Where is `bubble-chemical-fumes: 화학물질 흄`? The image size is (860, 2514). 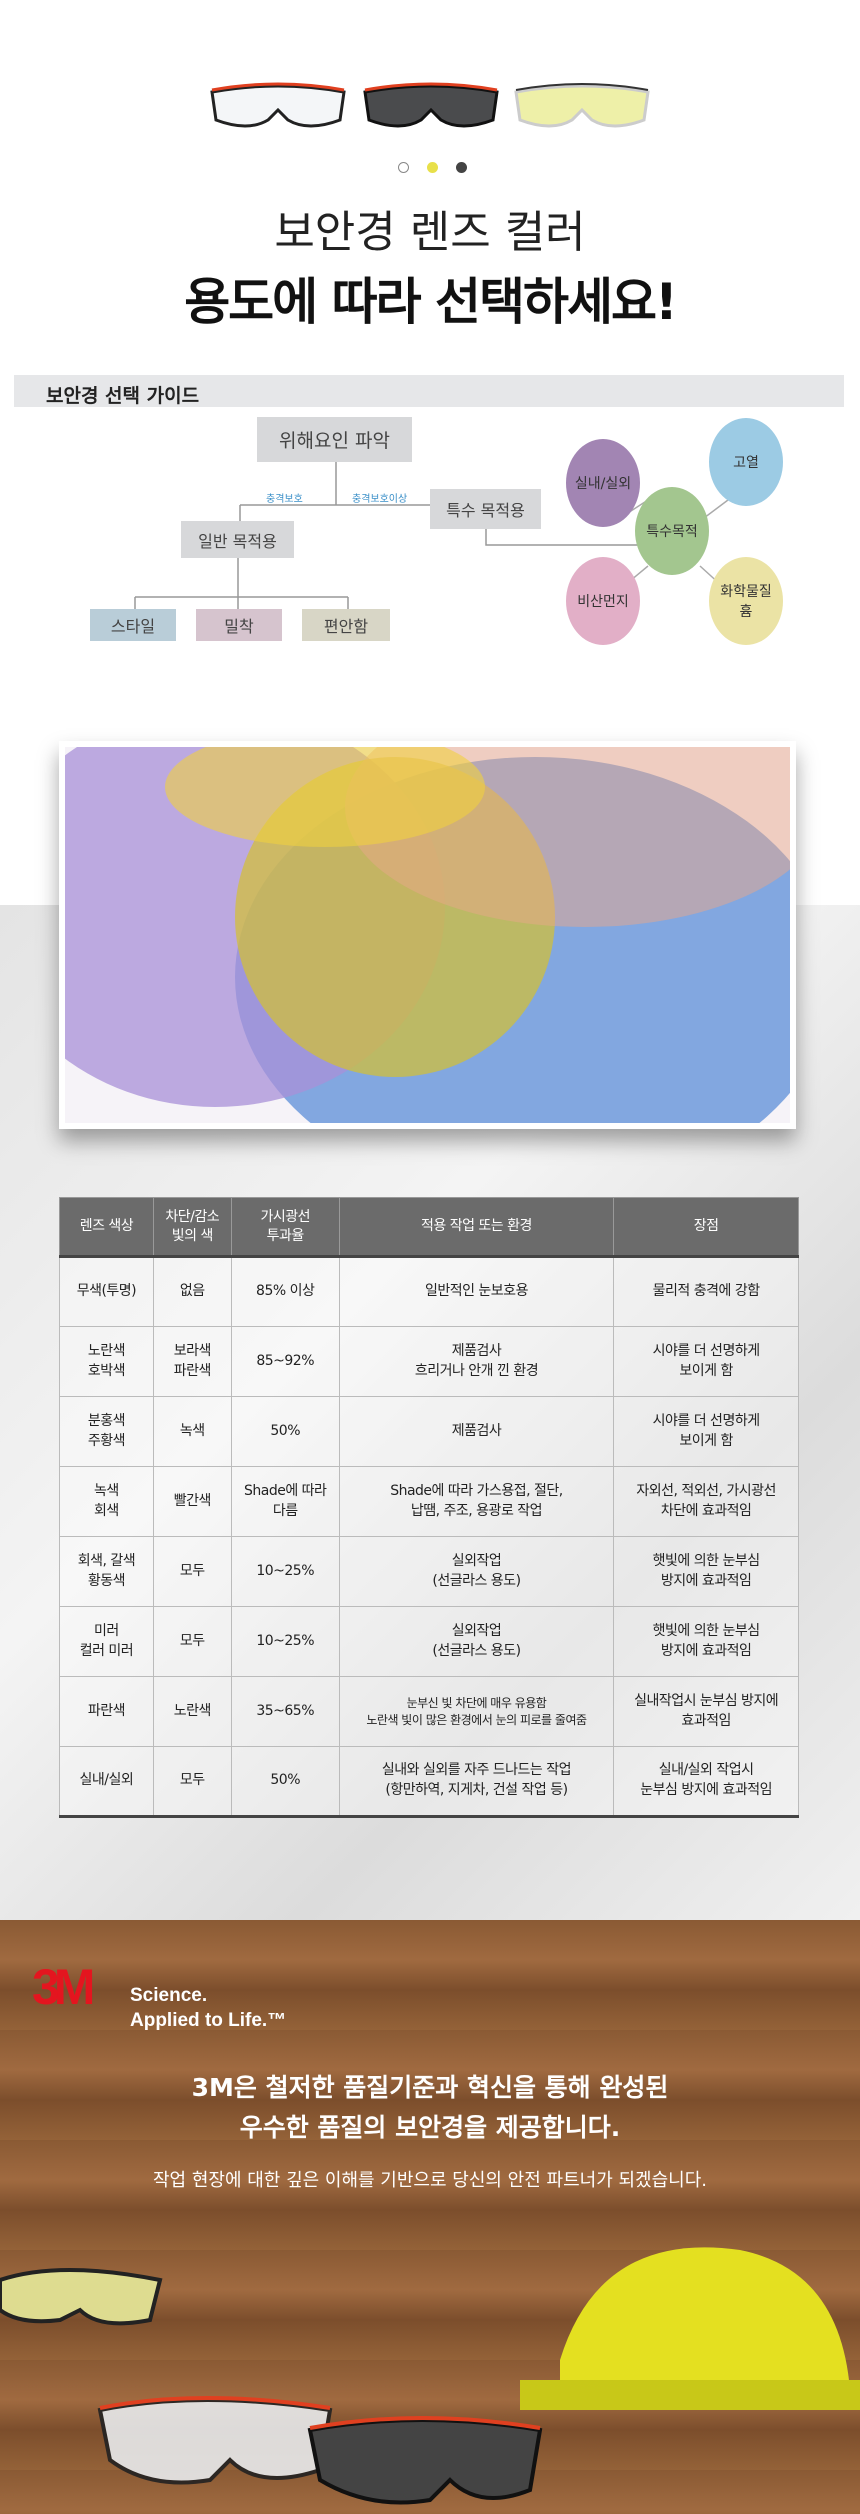
bubble-chemical-fumes: 화학물질 흄 is located at coordinates (746, 601).